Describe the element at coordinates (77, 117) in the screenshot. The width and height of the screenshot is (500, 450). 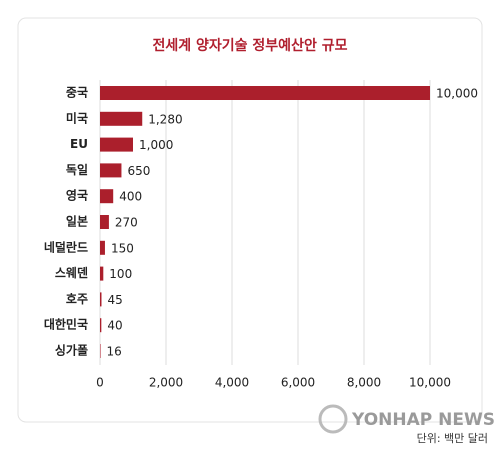
I see `y-tick-label: 미국` at that location.